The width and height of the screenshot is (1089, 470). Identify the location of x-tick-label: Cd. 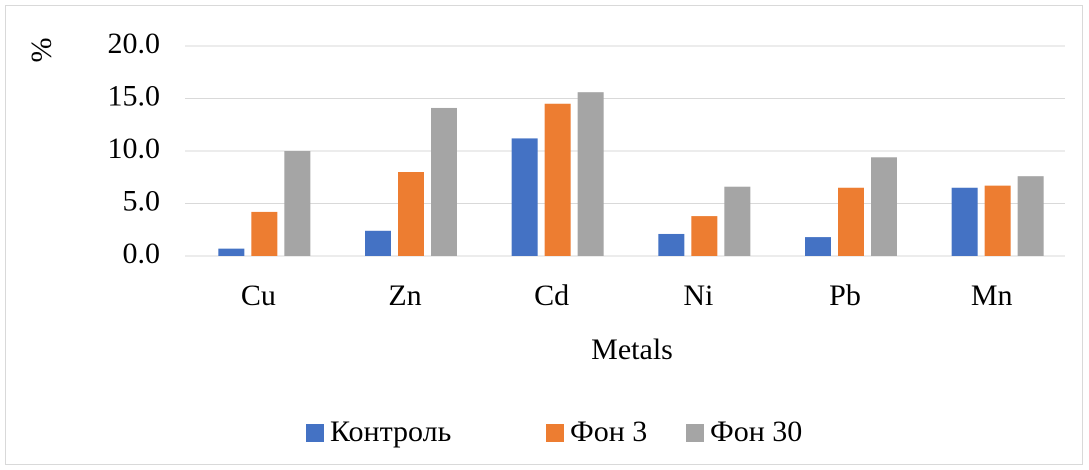
(551, 295).